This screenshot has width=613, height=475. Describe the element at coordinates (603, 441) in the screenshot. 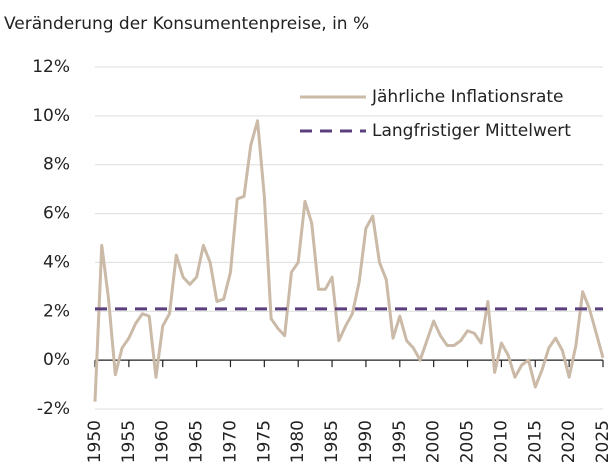

I see `x-tick-label: 2025` at that location.